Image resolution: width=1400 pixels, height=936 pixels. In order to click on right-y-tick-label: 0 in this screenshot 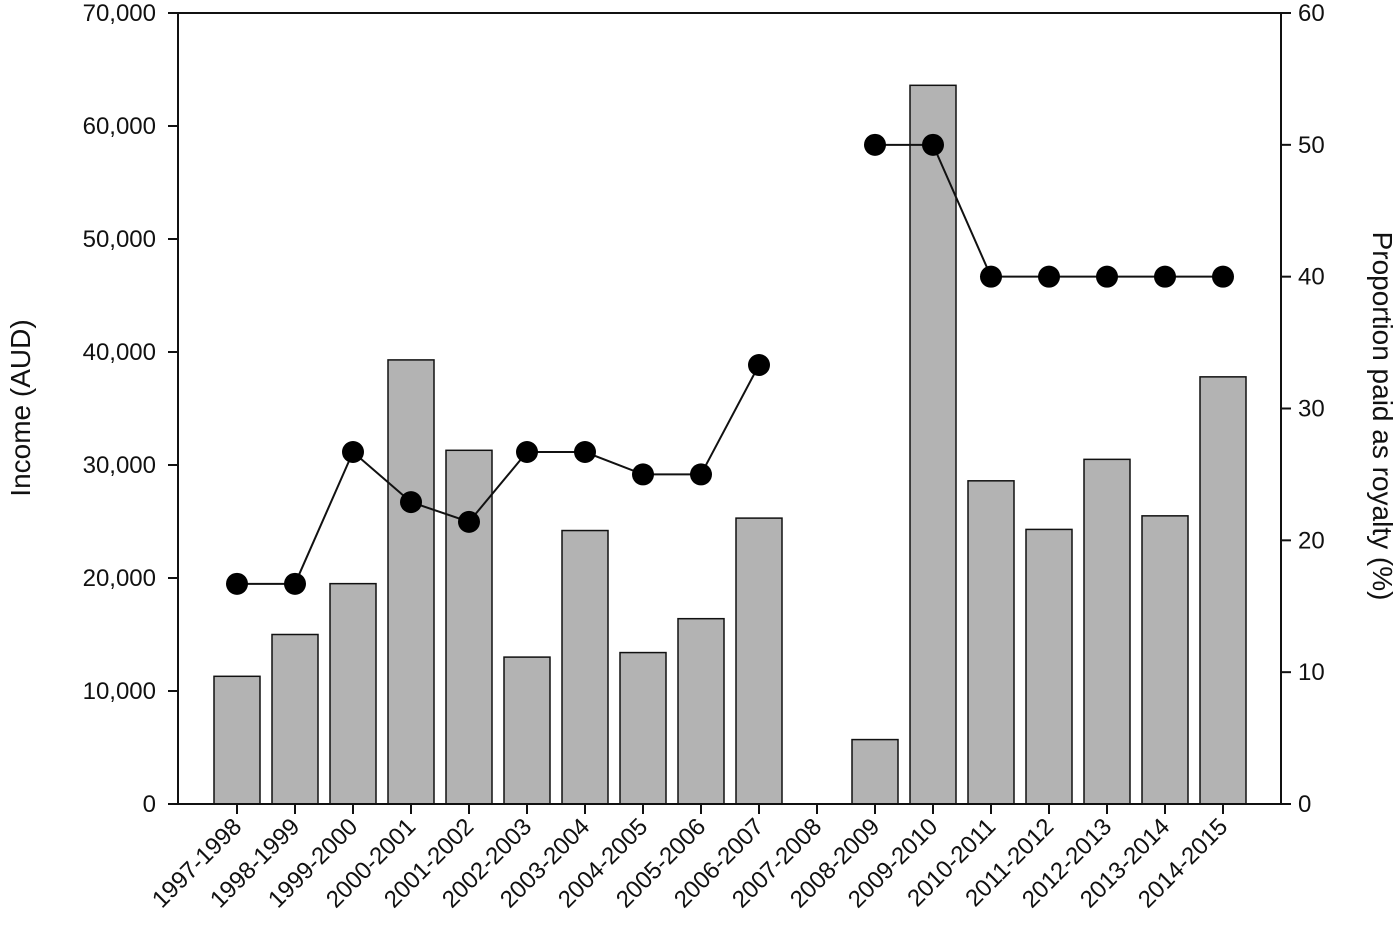, I will do `click(1304, 804)`.